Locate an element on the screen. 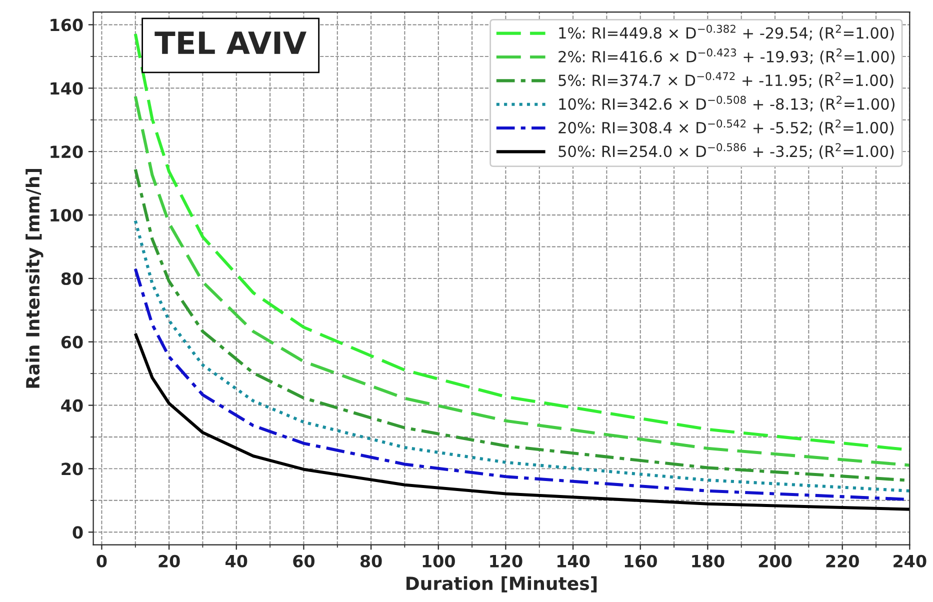  x-tick-label: 0 is located at coordinates (101, 561).